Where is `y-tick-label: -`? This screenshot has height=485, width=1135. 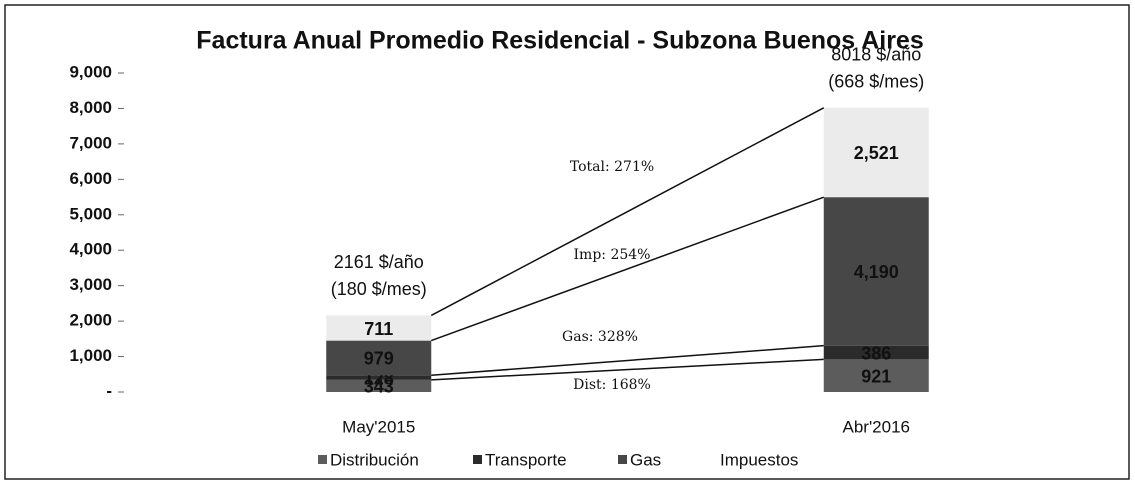 y-tick-label: - is located at coordinates (109, 390).